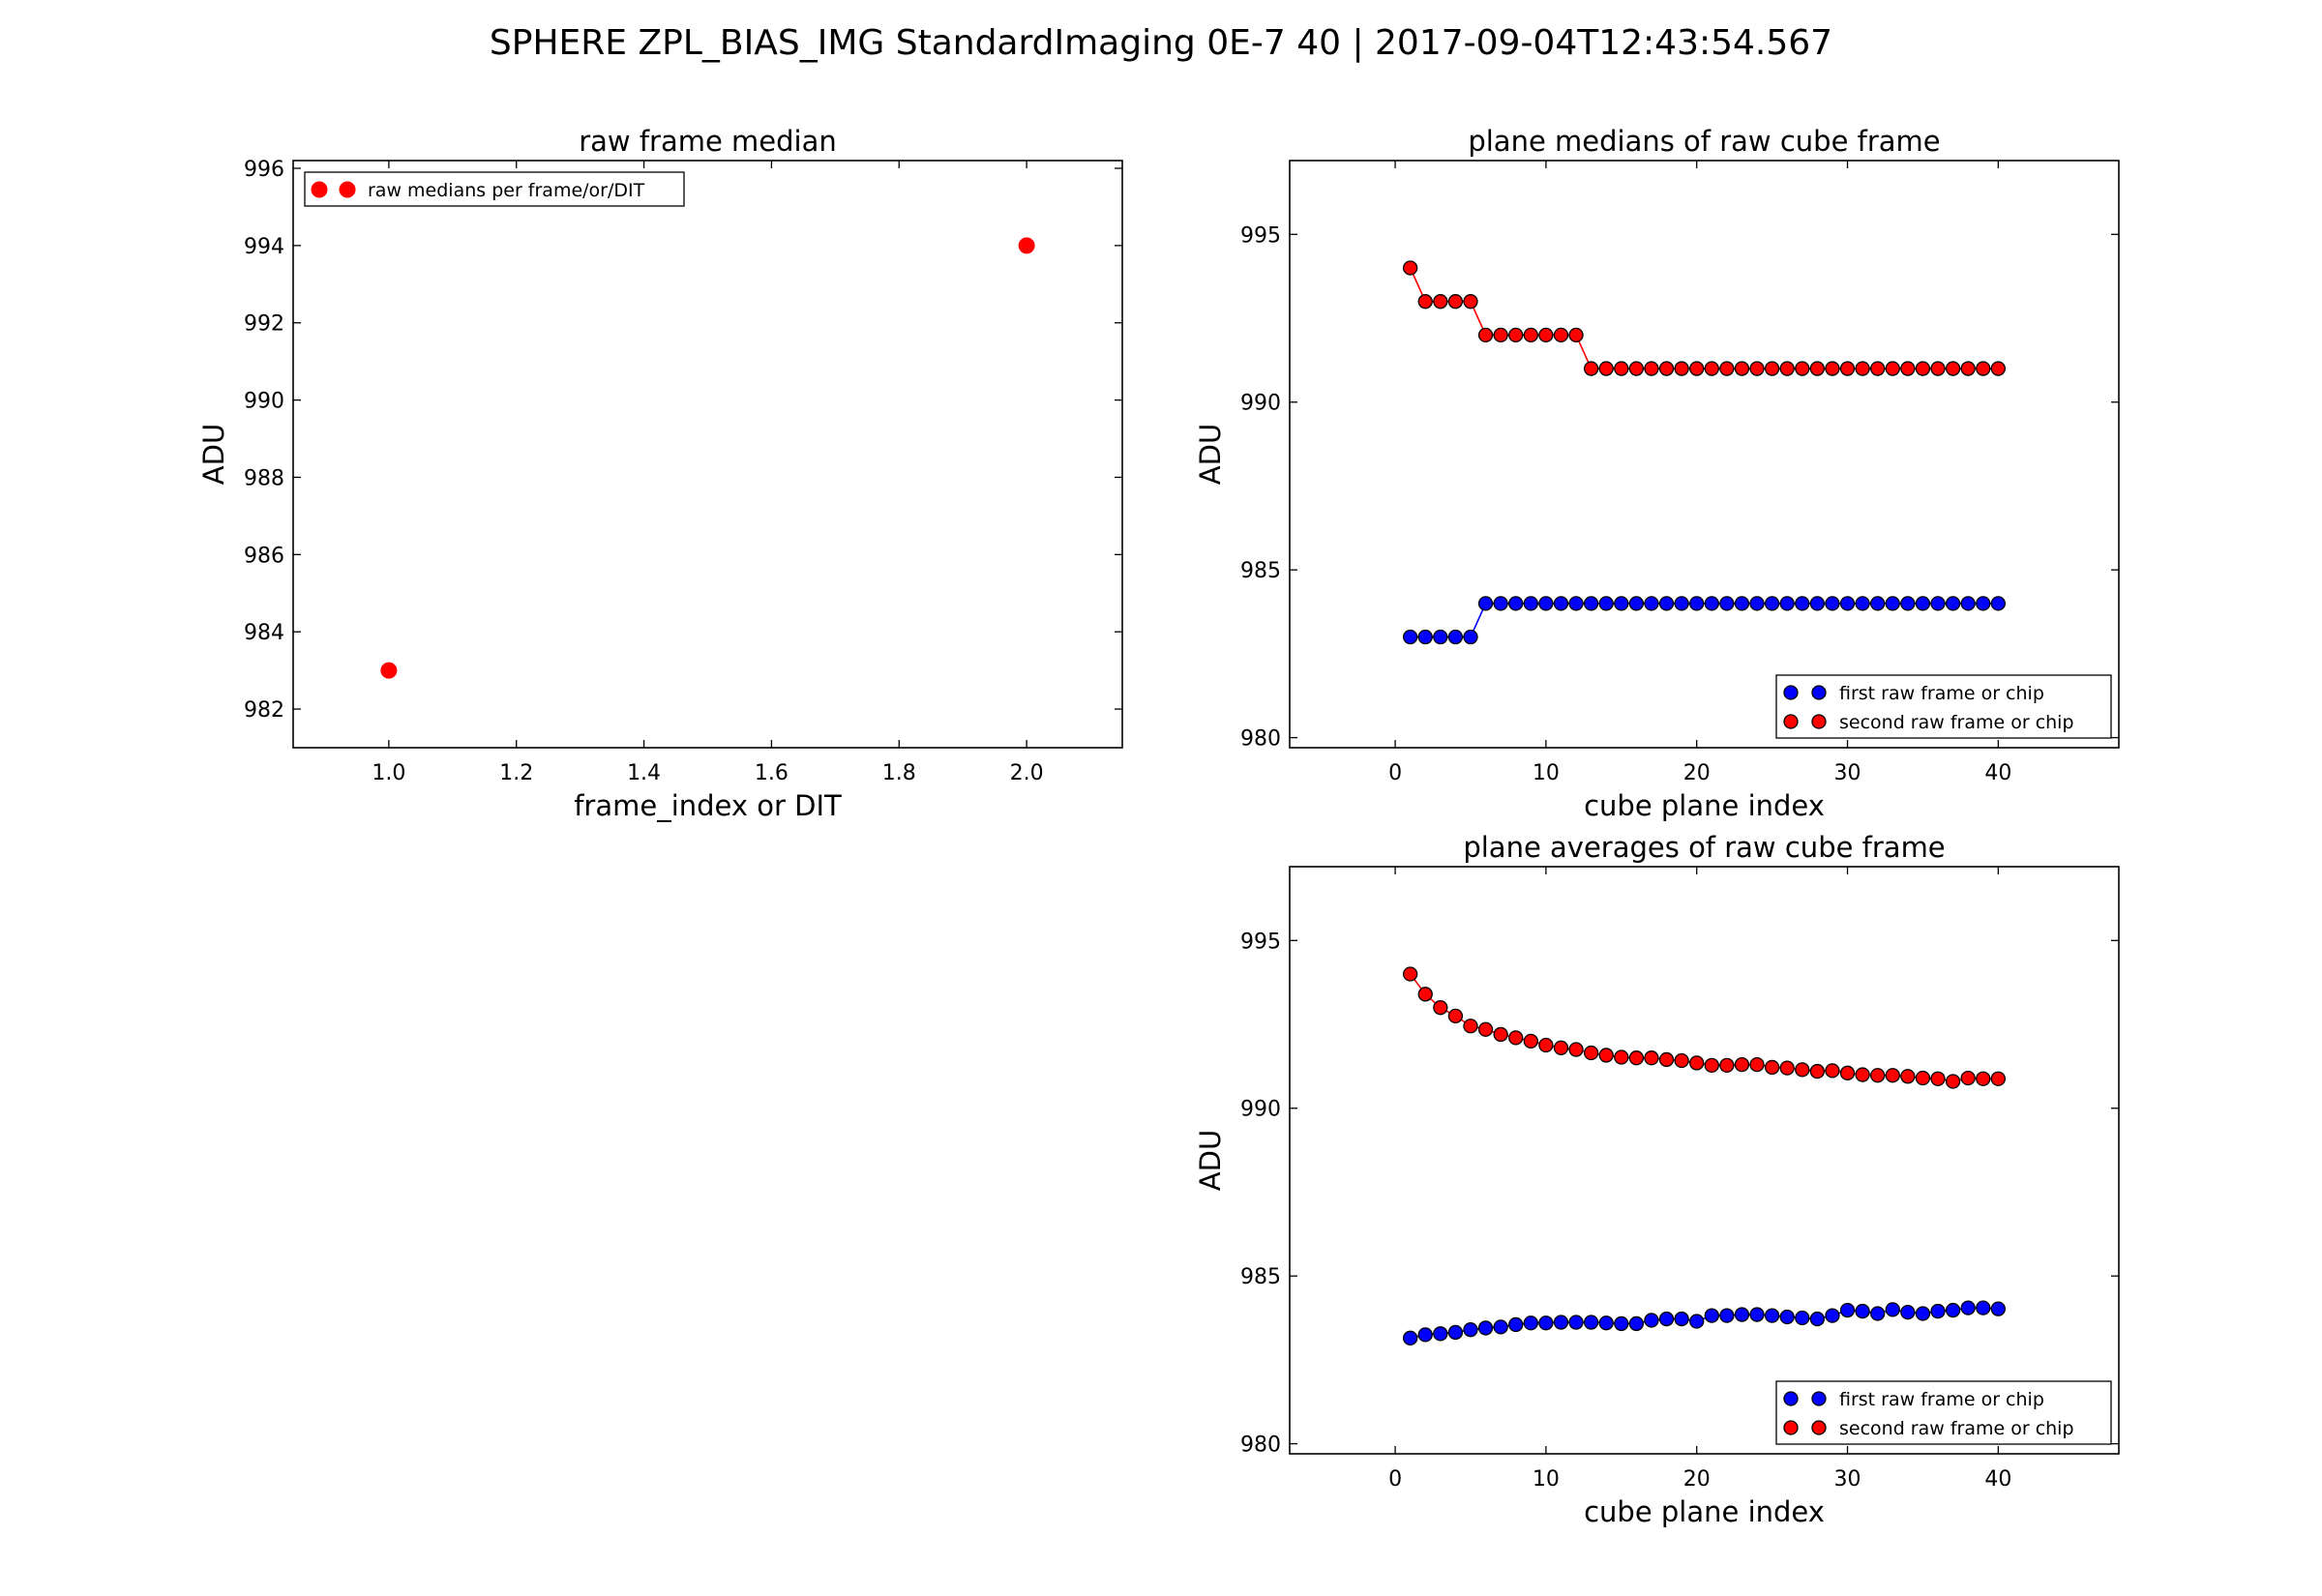  What do you see at coordinates (516, 773) in the screenshot?
I see `x-tick-label: 1.2` at bounding box center [516, 773].